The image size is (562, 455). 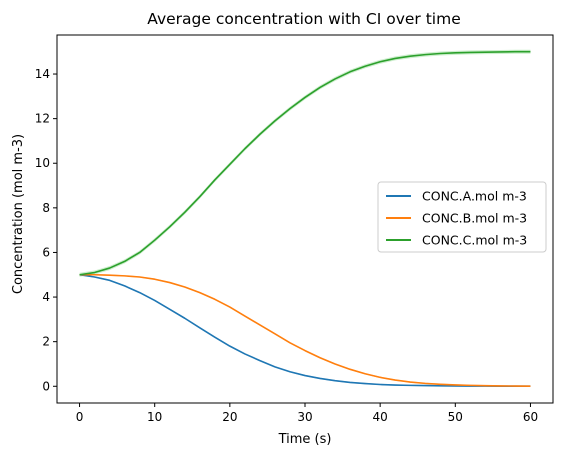 I want to click on x-axis: 0 10 20 30 40 50 60, so click(x=307, y=413).